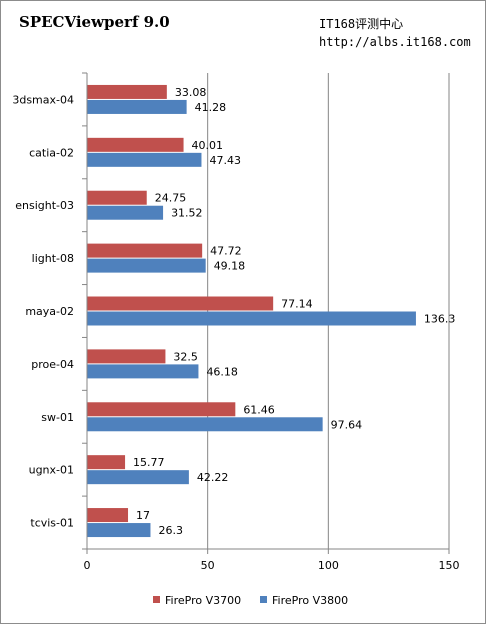 The height and width of the screenshot is (624, 486). Describe the element at coordinates (171, 198) in the screenshot. I see `data-label: 24.75` at that location.